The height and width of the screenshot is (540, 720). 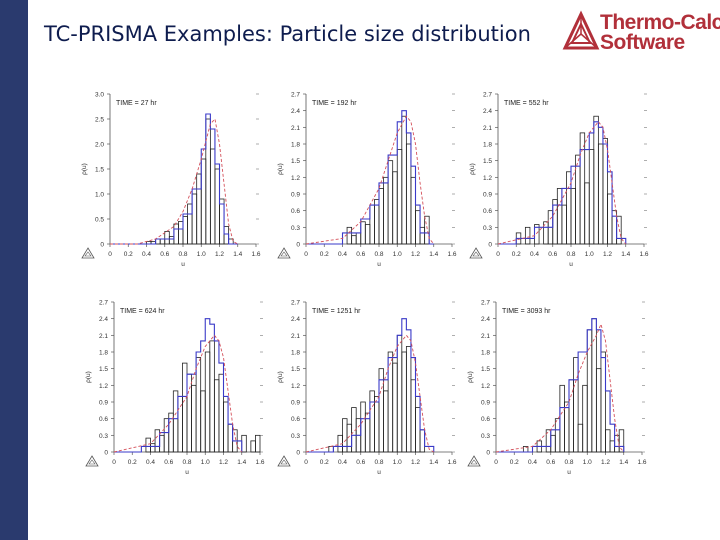 I want to click on series-line-model, so click(x=178, y=385).